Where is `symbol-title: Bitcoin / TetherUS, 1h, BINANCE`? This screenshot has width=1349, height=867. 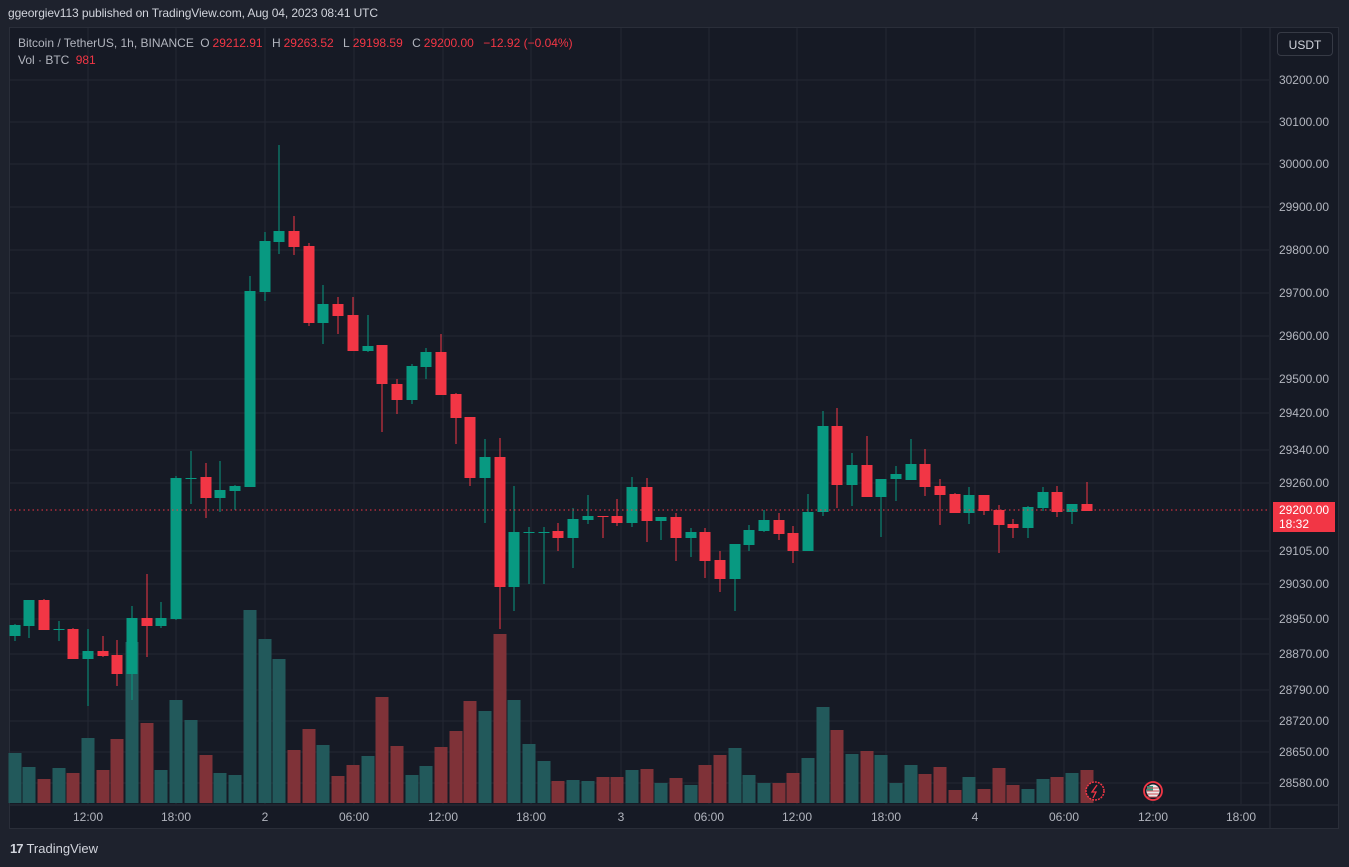 symbol-title: Bitcoin / TetherUS, 1h, BINANCE is located at coordinates (106, 43).